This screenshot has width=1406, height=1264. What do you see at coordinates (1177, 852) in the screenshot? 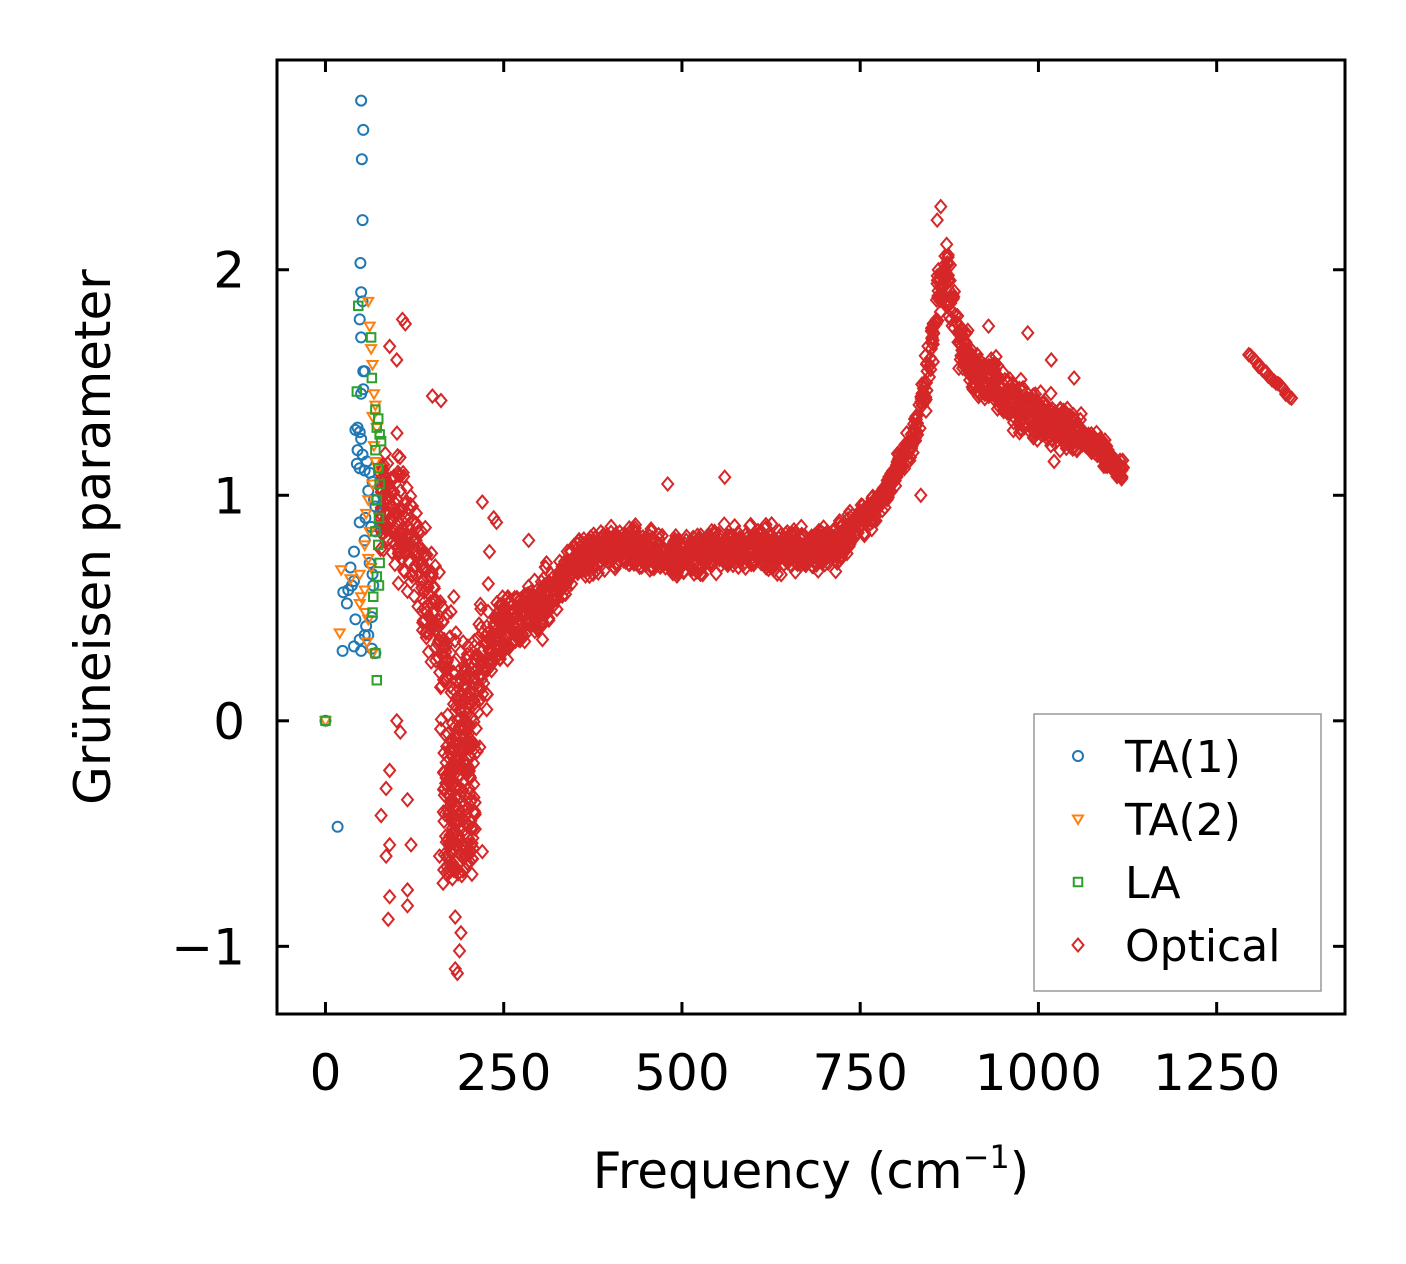
I see `legend: TA(1) TA(2) LA Optical` at bounding box center [1177, 852].